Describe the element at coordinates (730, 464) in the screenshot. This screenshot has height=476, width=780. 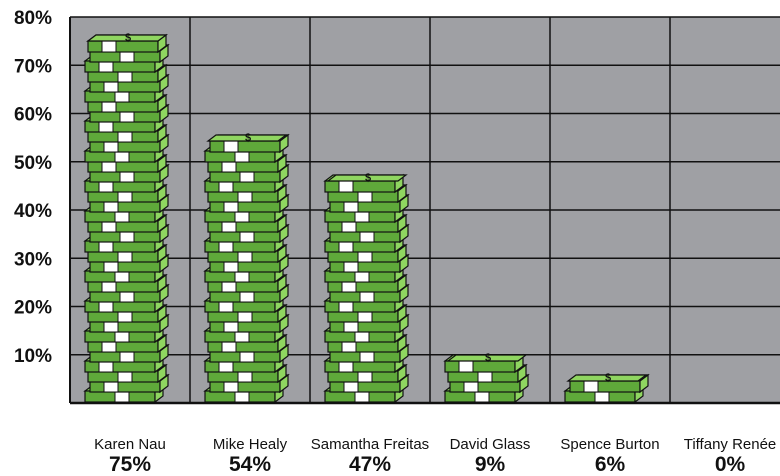
I see `value-label: 0%` at that location.